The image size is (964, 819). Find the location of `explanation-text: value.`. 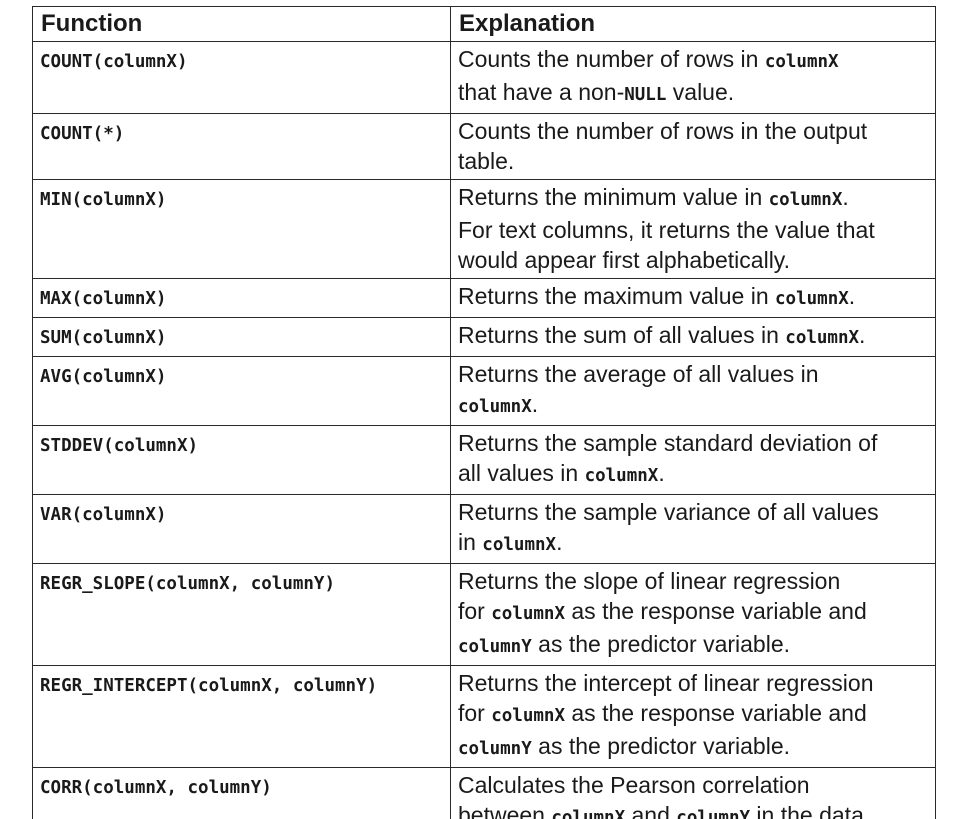

explanation-text: value. is located at coordinates (700, 92).